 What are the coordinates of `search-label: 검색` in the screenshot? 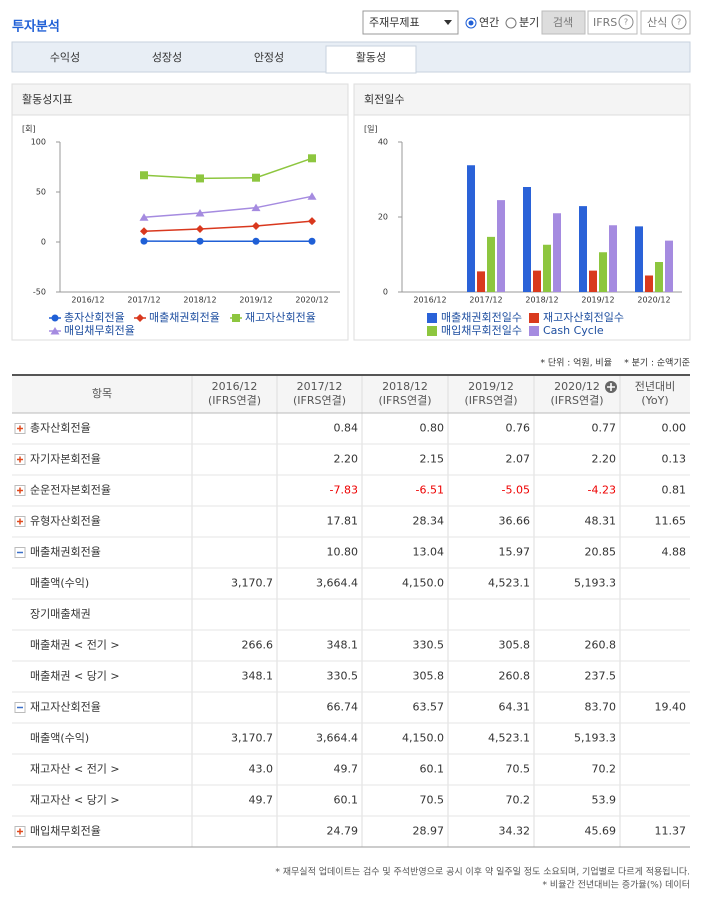 It's located at (563, 22).